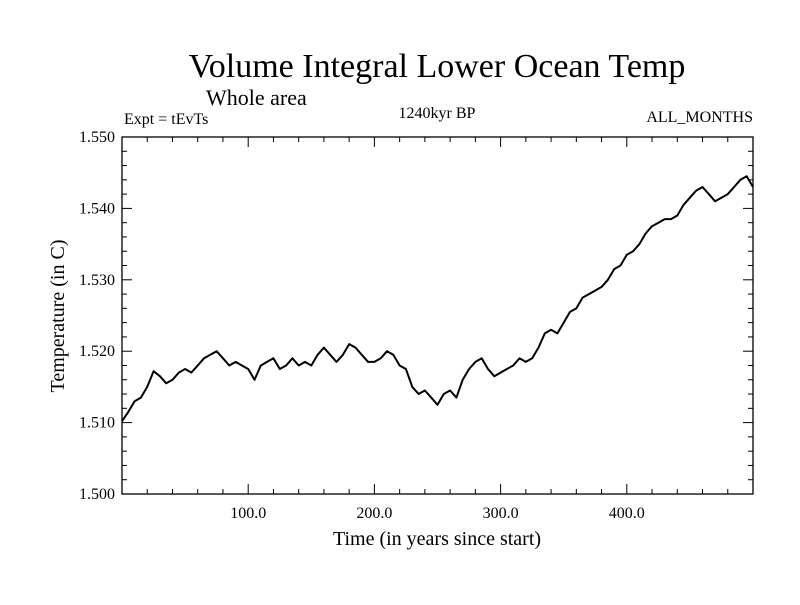 This screenshot has width=800, height=605. What do you see at coordinates (437, 113) in the screenshot?
I see `period-label: 1240kyr BP` at bounding box center [437, 113].